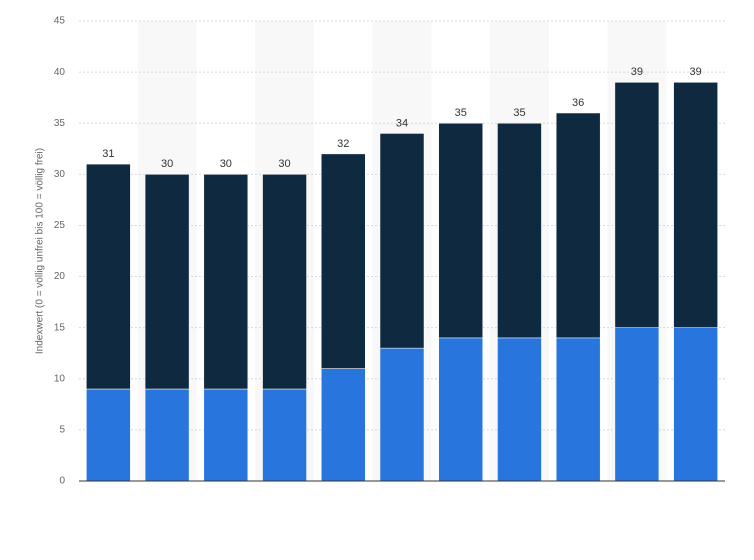 Image resolution: width=754 pixels, height=560 pixels. What do you see at coordinates (60, 327) in the screenshot?
I see `y-tick-label: 15` at bounding box center [60, 327].